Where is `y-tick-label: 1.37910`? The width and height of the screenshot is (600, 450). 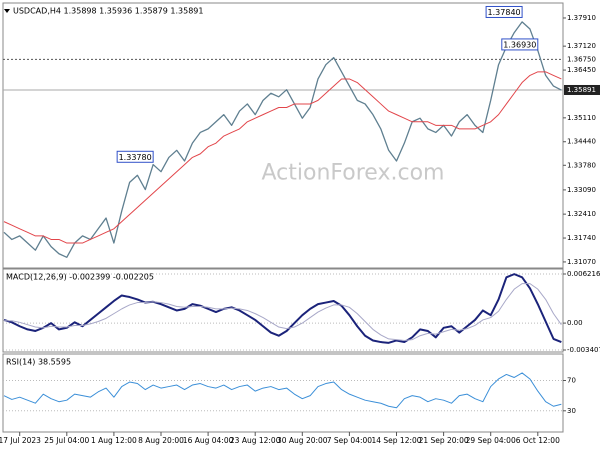
y-tick-label: 1.37910 is located at coordinates (581, 18).